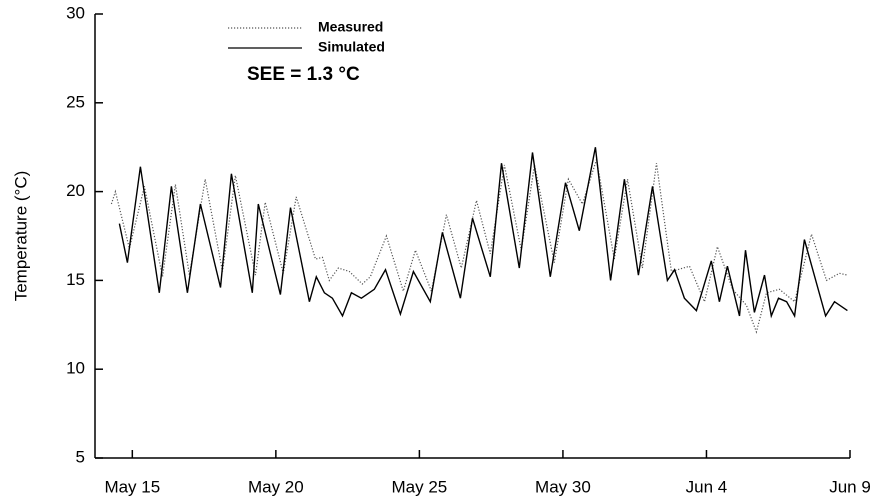  I want to click on y-tick-label: 30, so click(75, 12).